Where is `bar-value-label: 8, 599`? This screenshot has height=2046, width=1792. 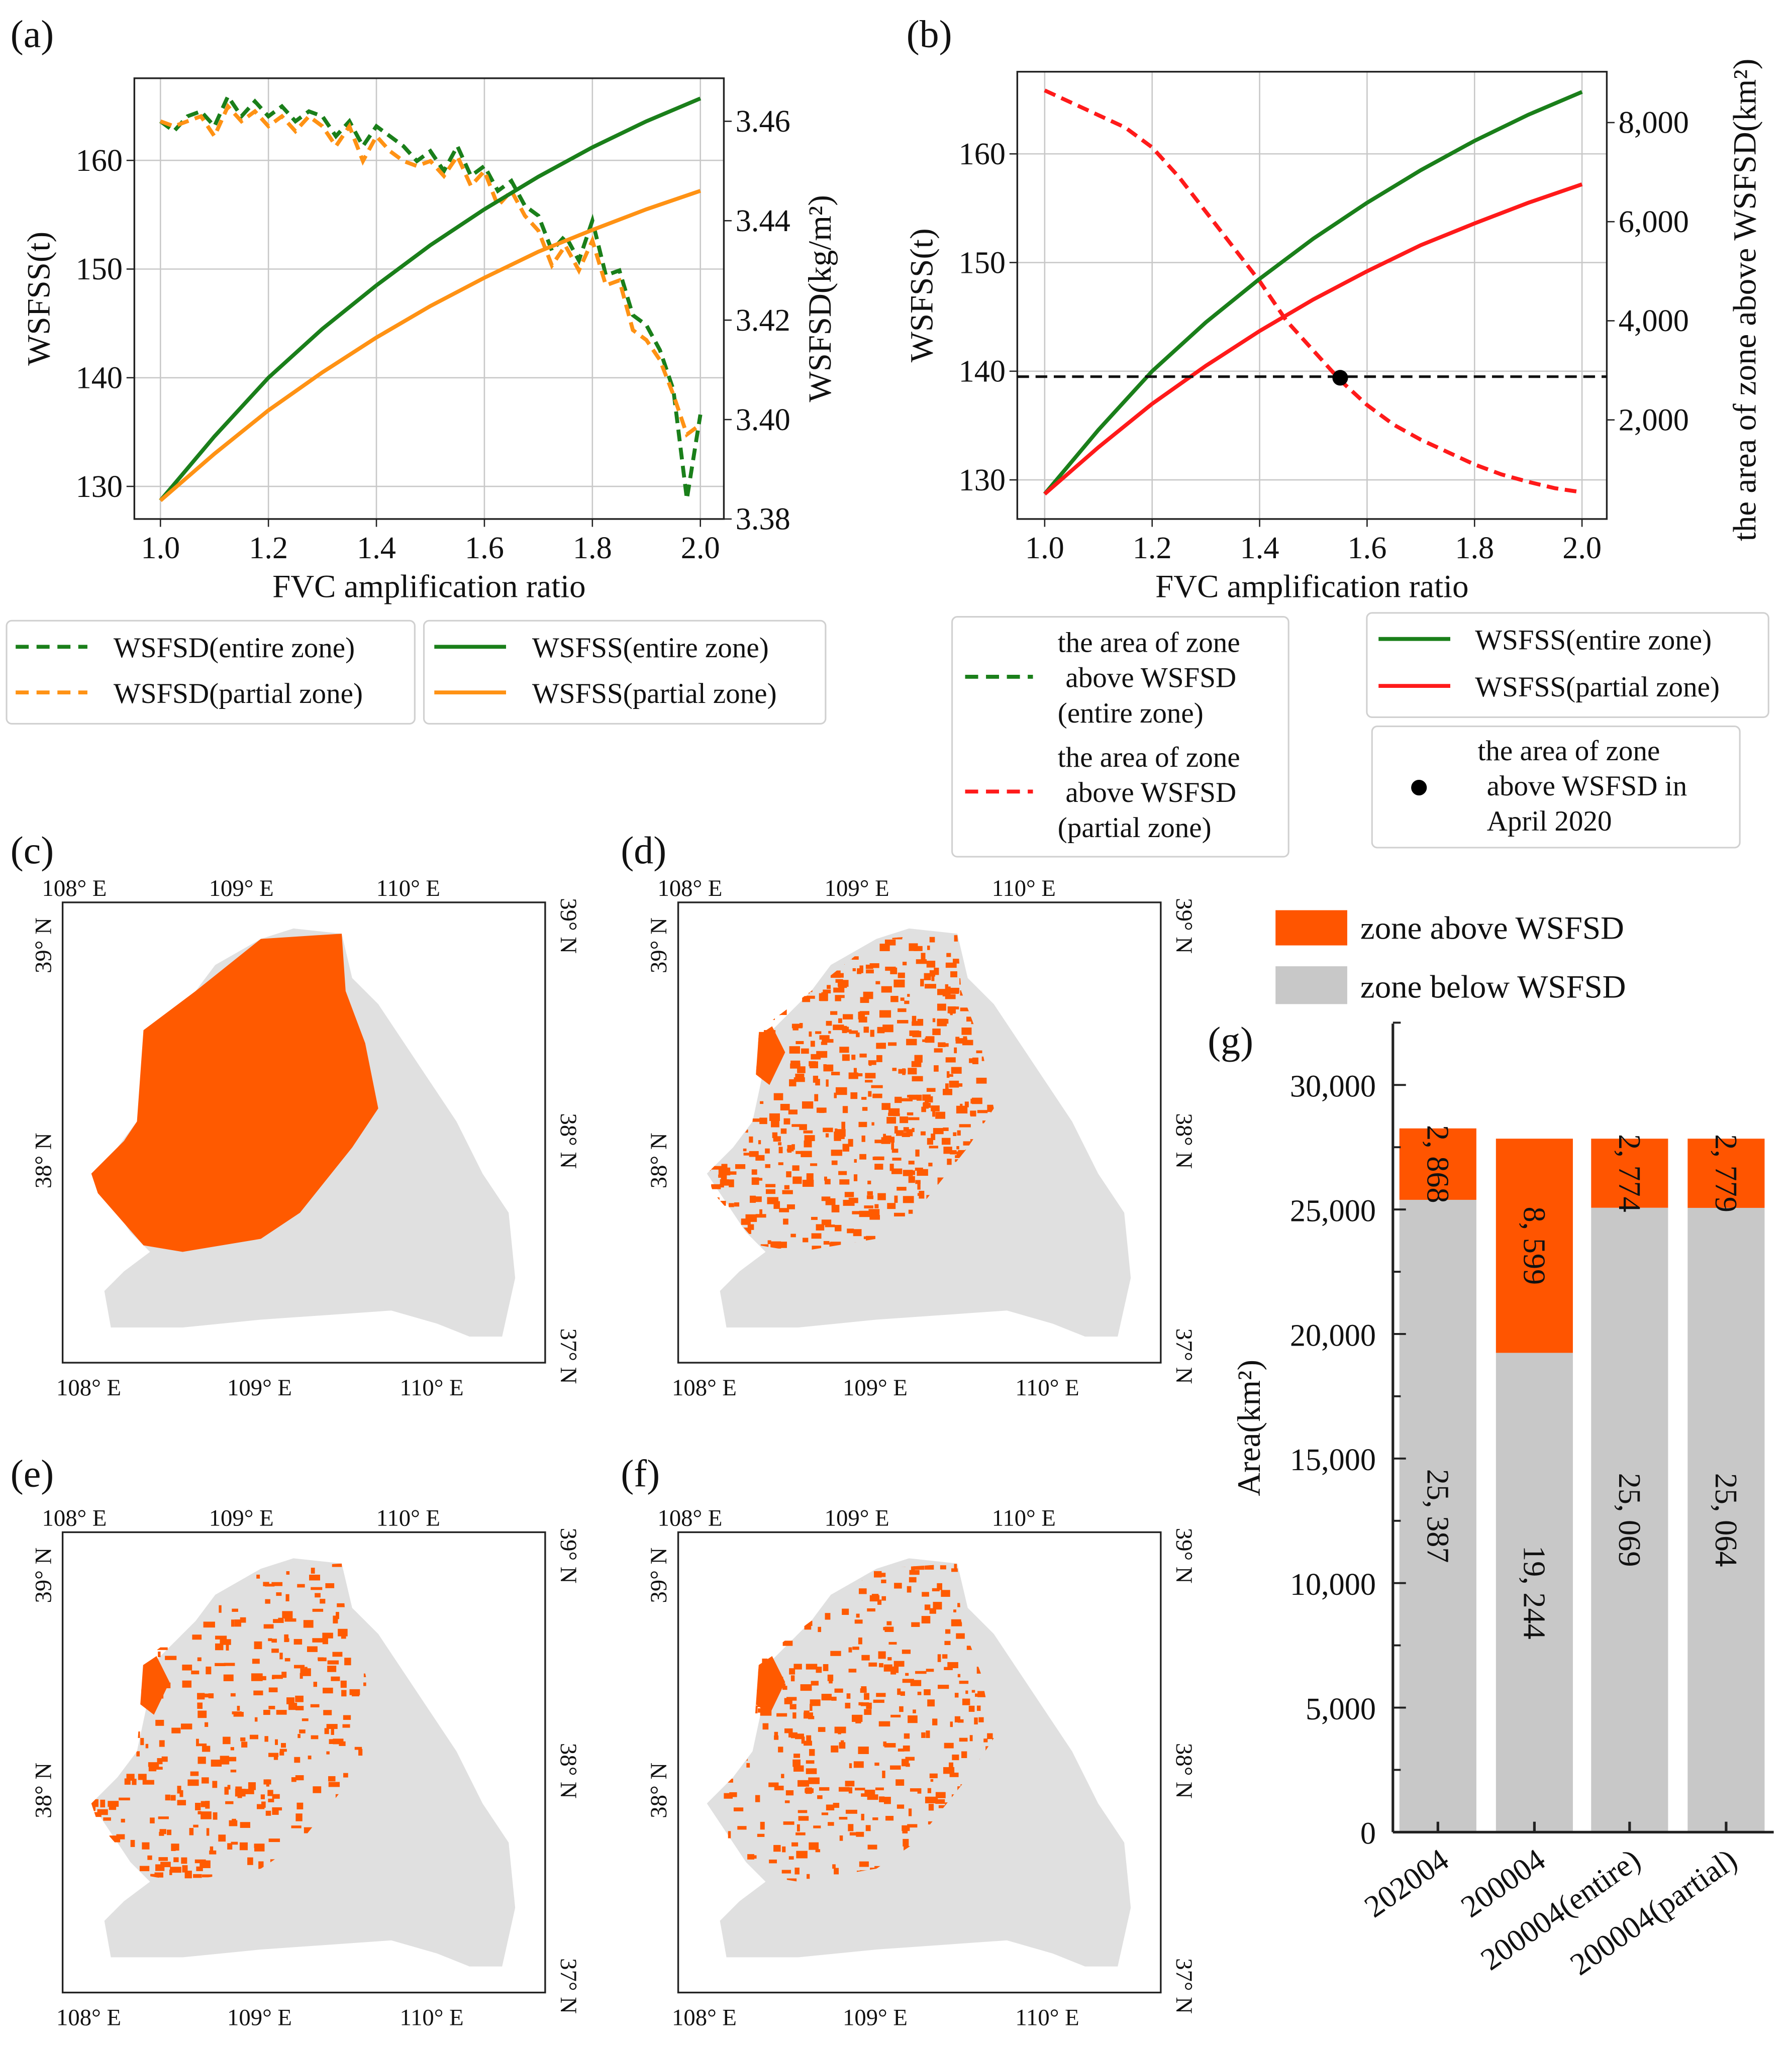 bar-value-label: 8, 599 is located at coordinates (1534, 1246).